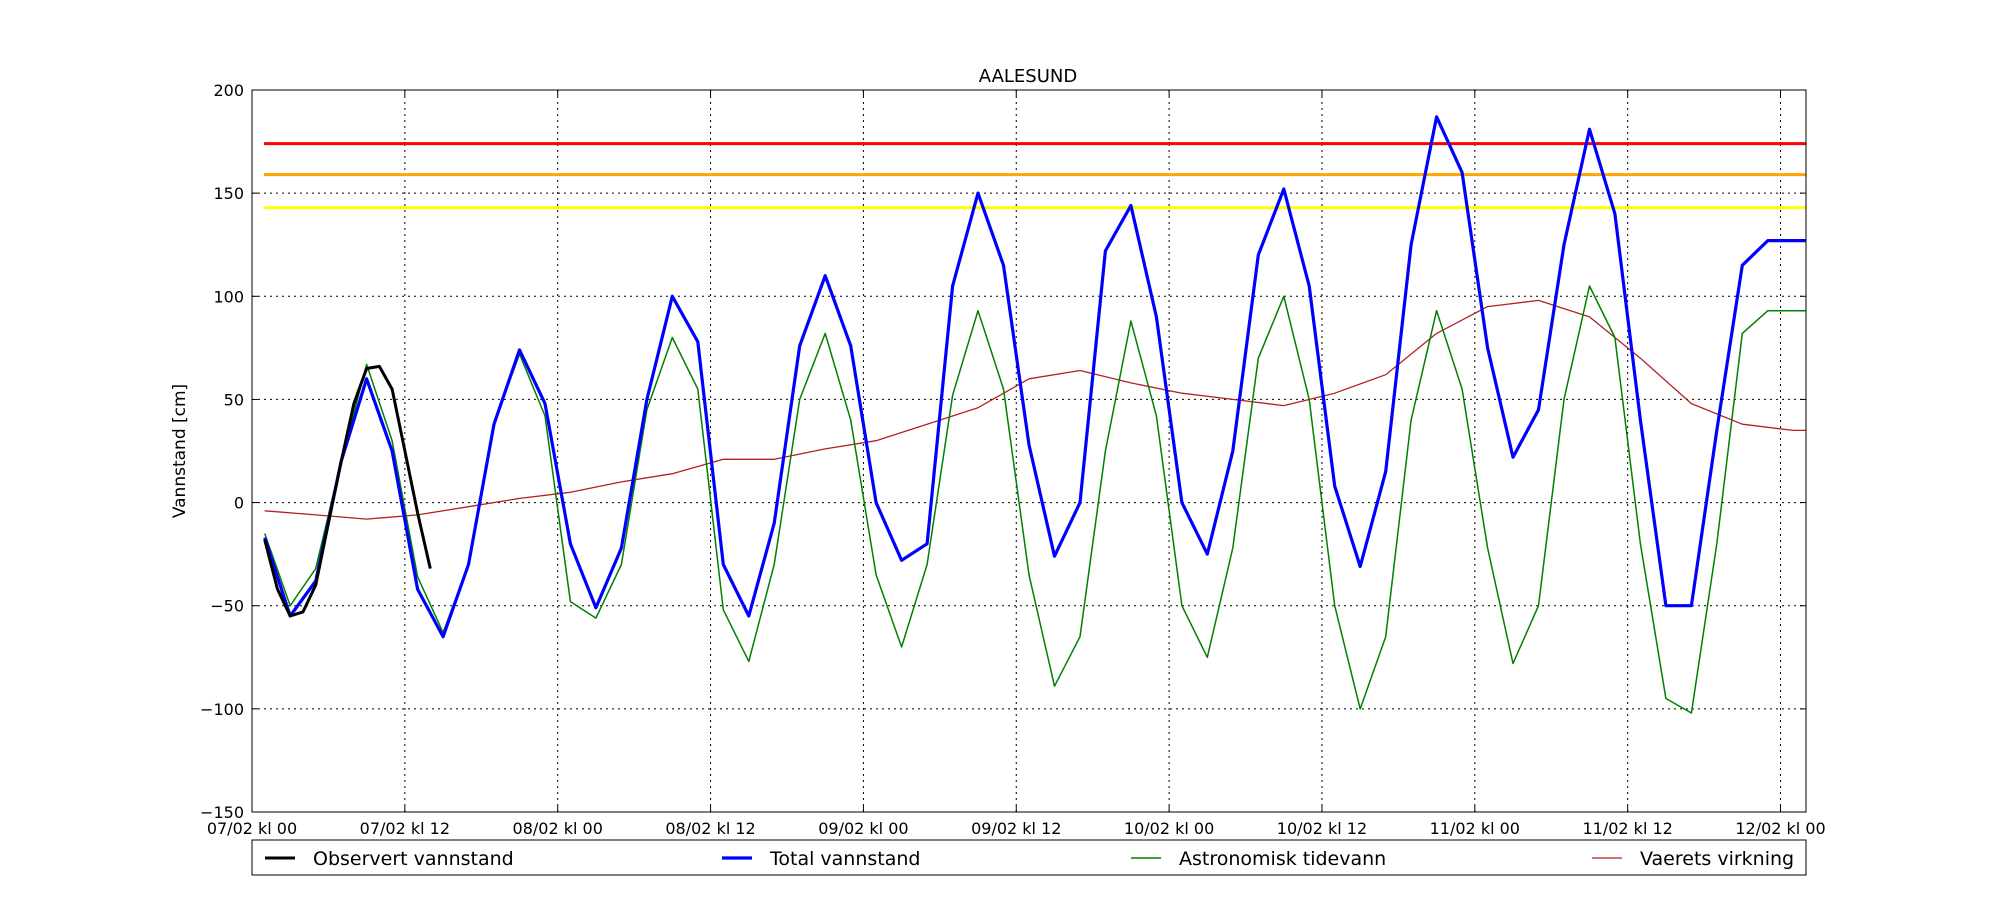  Describe the element at coordinates (1475, 828) in the screenshot. I see `x-tick-label: 11/02 kl 00` at that location.